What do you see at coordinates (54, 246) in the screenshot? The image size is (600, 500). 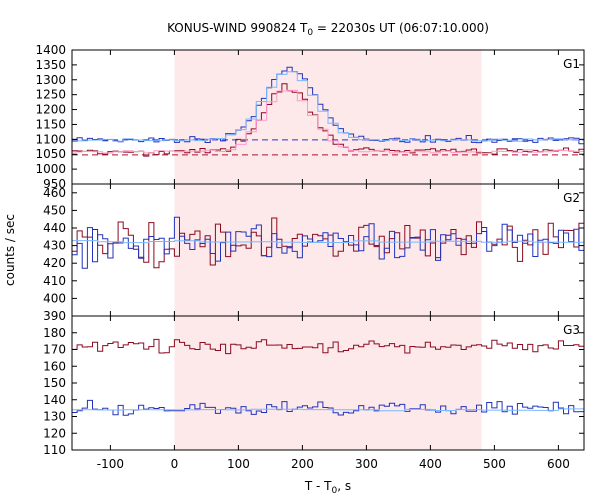 I see `y-tick-label-2-4: 430` at bounding box center [54, 246].